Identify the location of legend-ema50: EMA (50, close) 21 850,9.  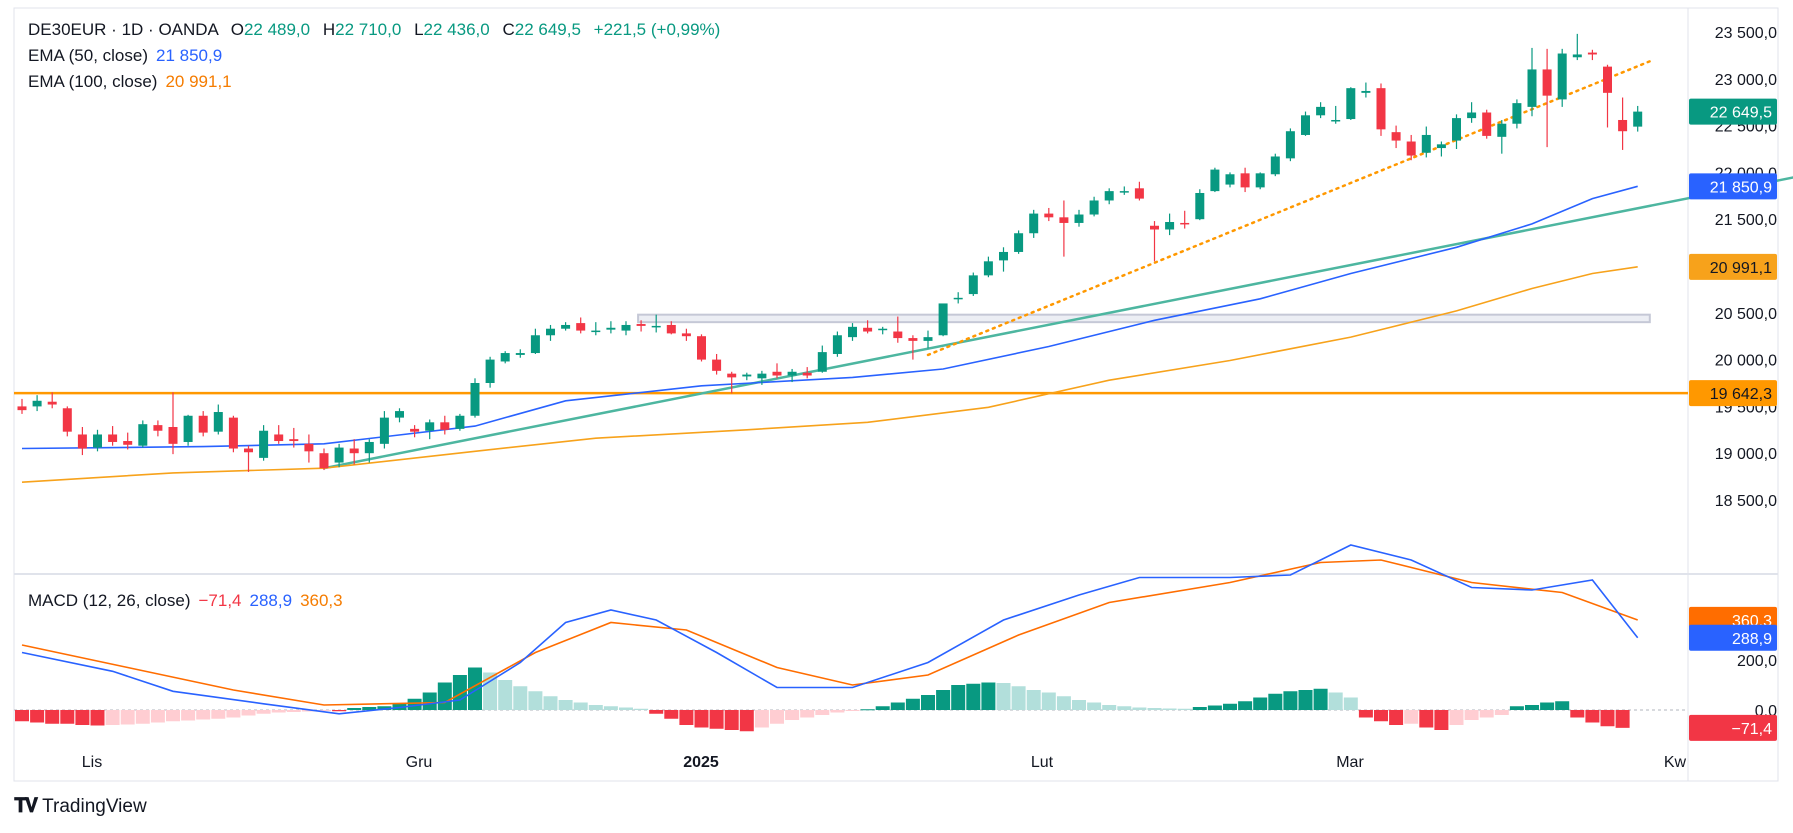
(125, 56).